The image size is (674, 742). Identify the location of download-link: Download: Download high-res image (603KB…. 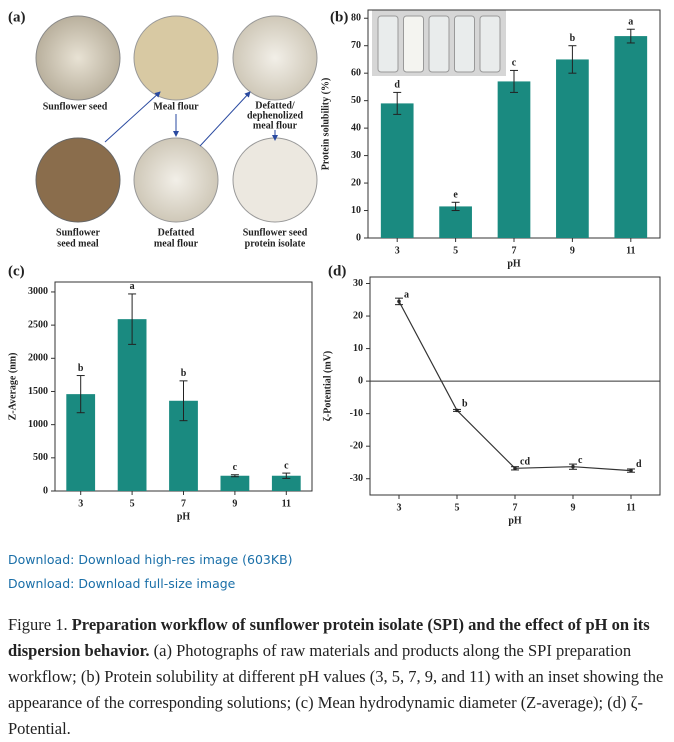
(150, 559).